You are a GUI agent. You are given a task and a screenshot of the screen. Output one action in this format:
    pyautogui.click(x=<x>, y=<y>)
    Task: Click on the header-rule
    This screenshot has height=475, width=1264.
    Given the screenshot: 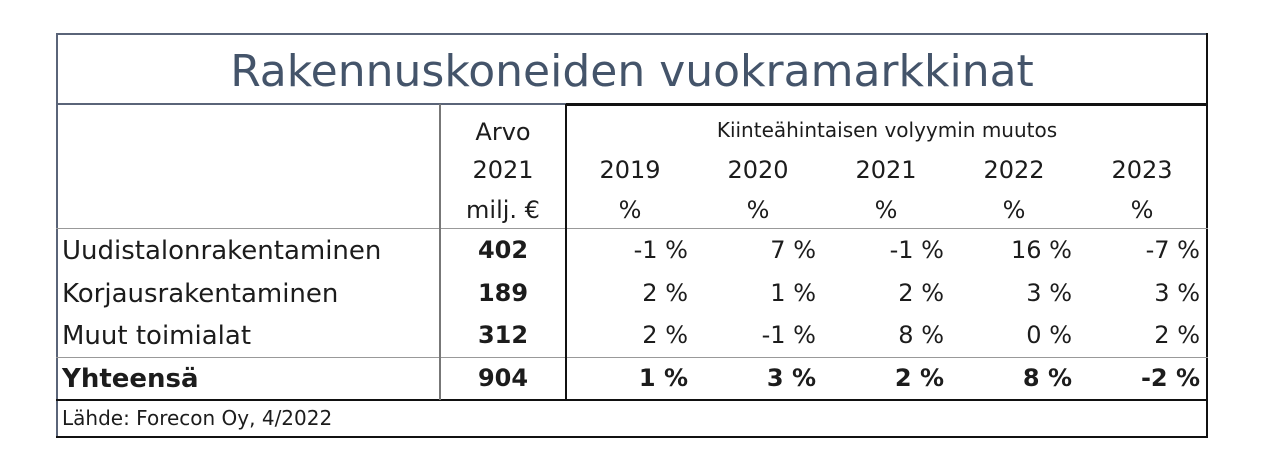 What is the action you would take?
    pyautogui.click(x=632, y=228)
    